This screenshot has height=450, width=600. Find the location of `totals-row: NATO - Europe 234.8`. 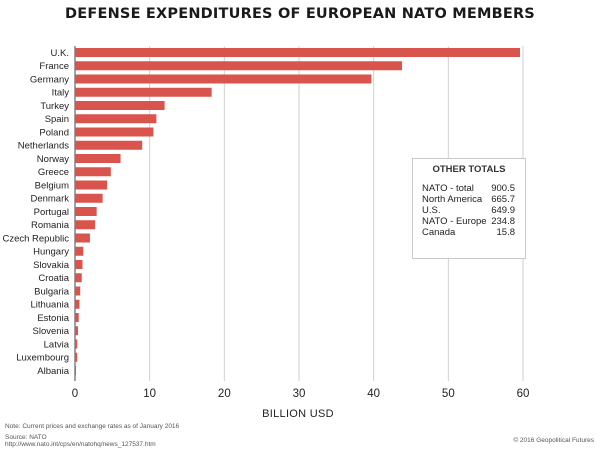

totals-row: NATO - Europe 234.8 is located at coordinates (469, 221).